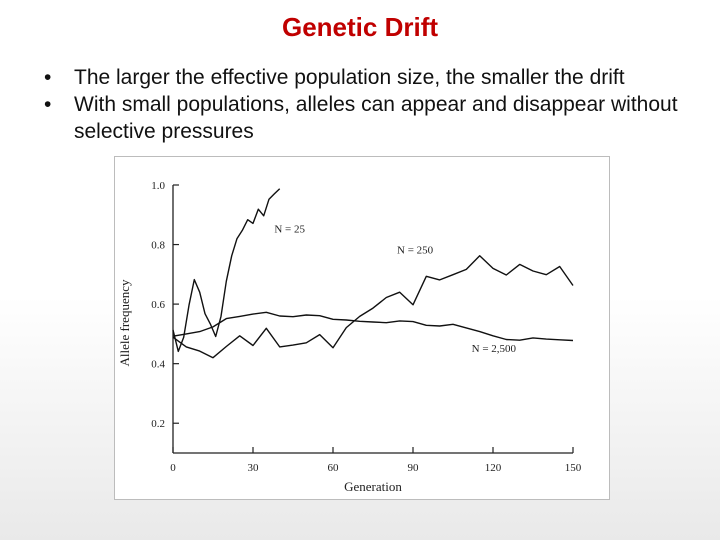  I want to click on x-tick-label: 120, so click(493, 468).